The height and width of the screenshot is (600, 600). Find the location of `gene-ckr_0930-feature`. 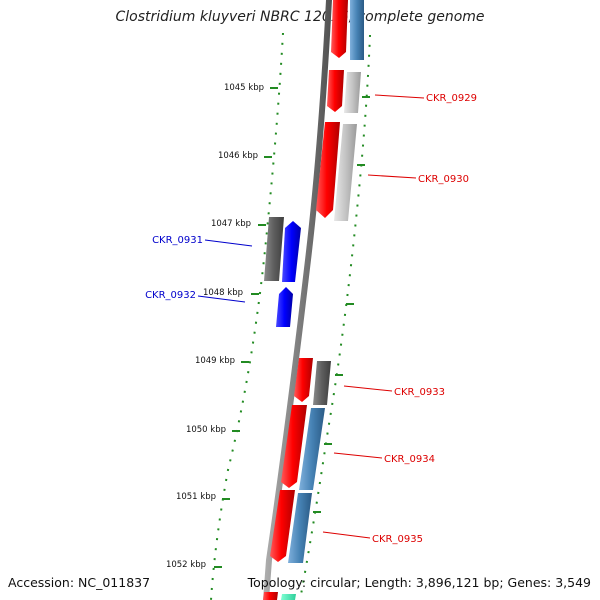

gene-ckr_0930-feature is located at coordinates (345, 172).